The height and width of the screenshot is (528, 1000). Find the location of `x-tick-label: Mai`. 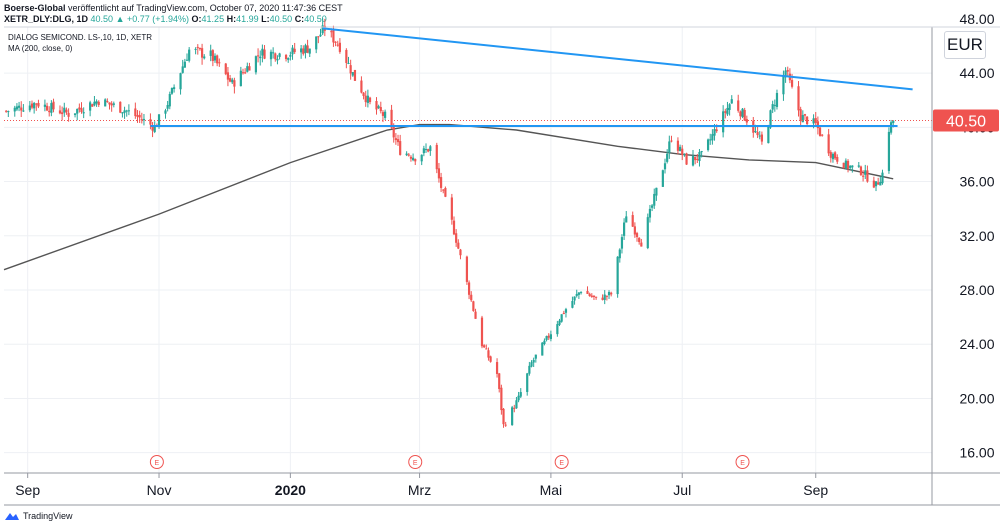

x-tick-label: Mai is located at coordinates (551, 490).